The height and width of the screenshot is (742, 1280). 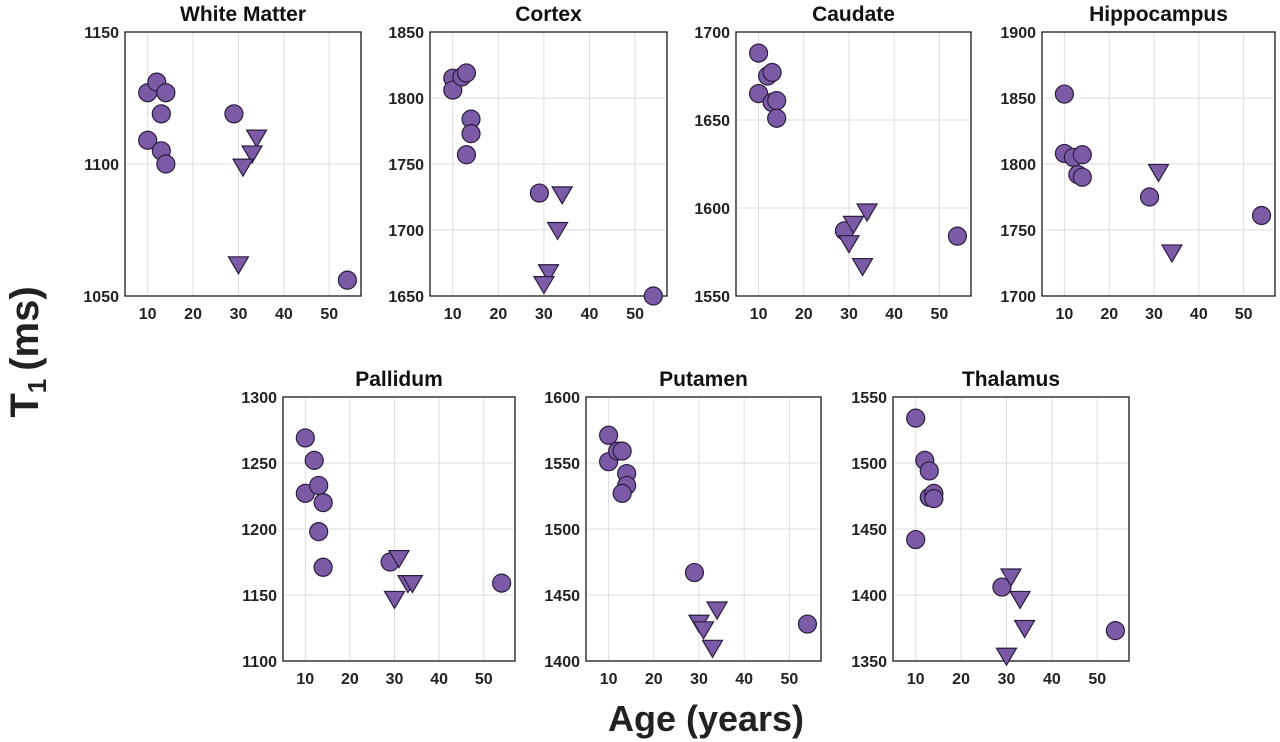 What do you see at coordinates (1018, 231) in the screenshot?
I see `y-tick-label: 1750` at bounding box center [1018, 231].